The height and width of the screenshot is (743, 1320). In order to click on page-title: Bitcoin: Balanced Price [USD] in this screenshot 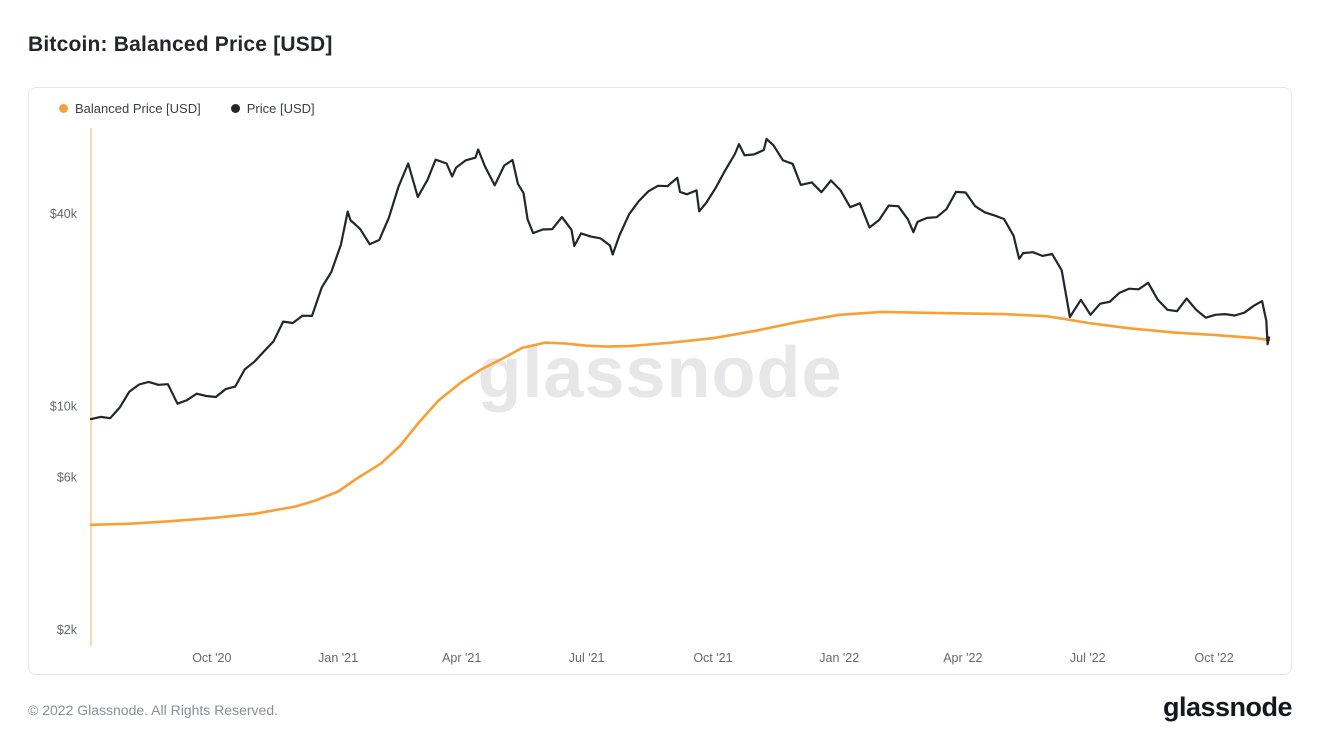, I will do `click(180, 44)`.